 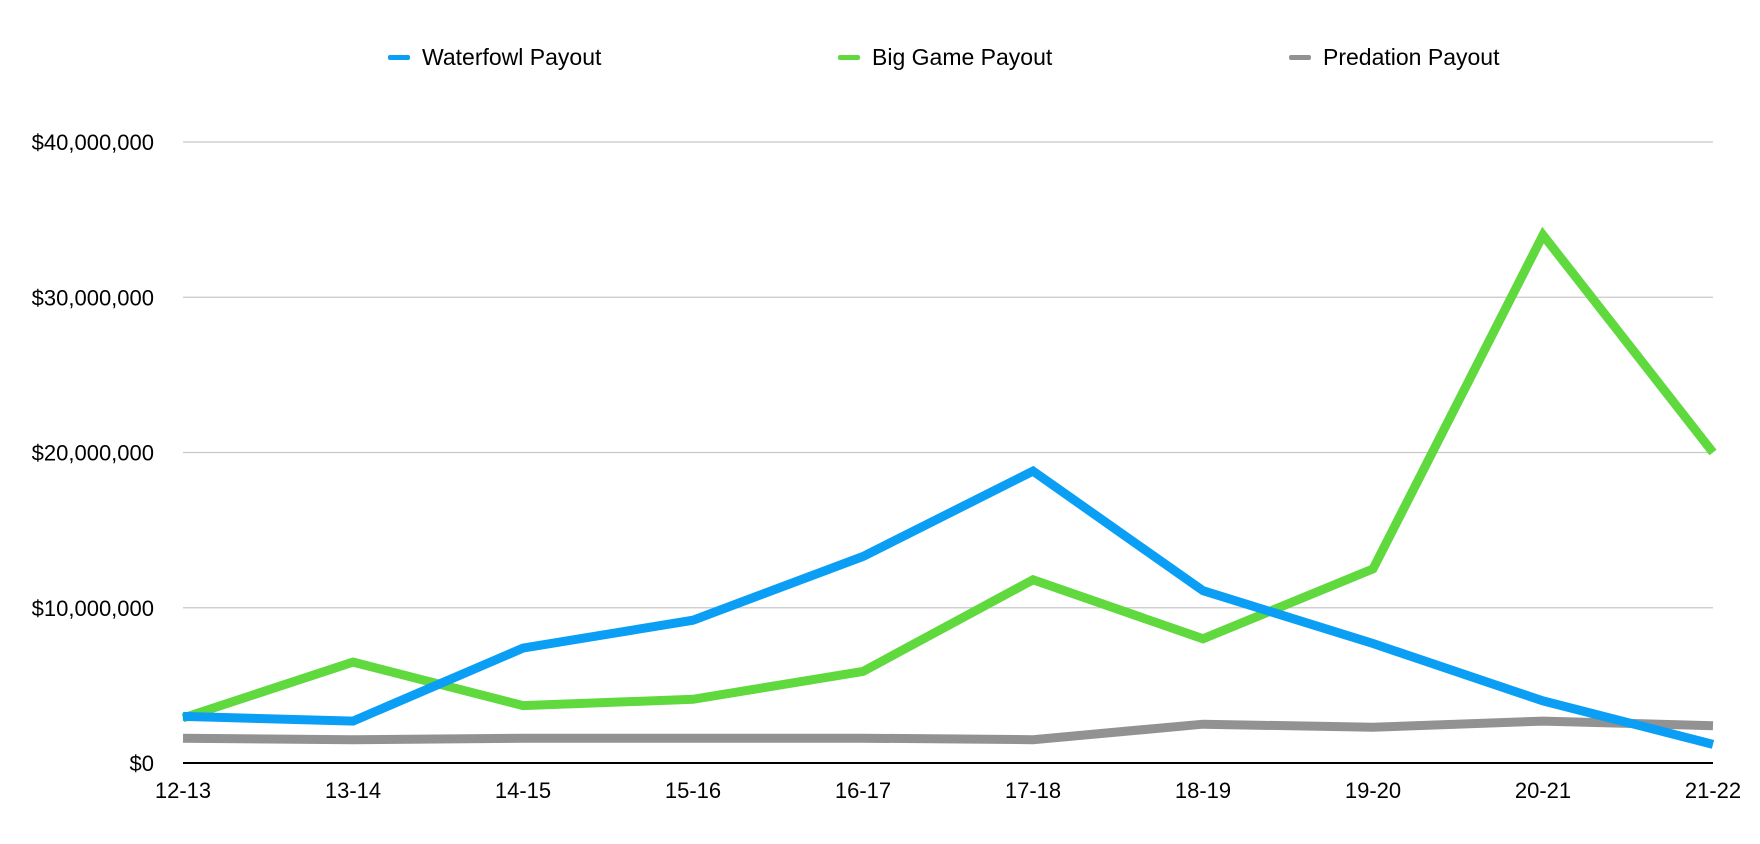 I want to click on legend-item-big-game: Big Game Payout, so click(x=945, y=57).